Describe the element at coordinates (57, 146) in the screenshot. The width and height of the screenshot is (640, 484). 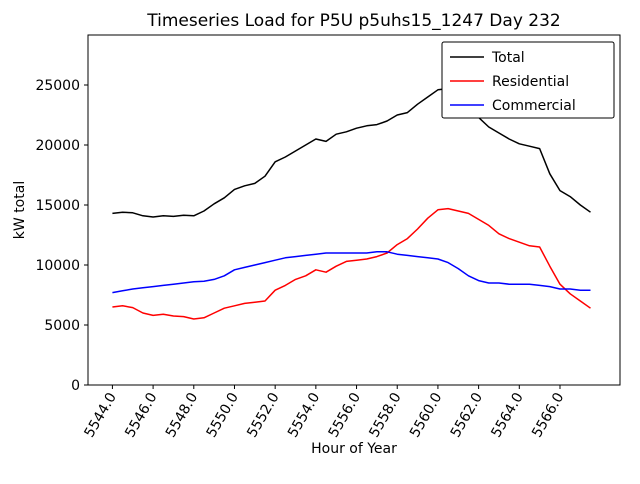
I see `y-tick-label: 20000` at that location.